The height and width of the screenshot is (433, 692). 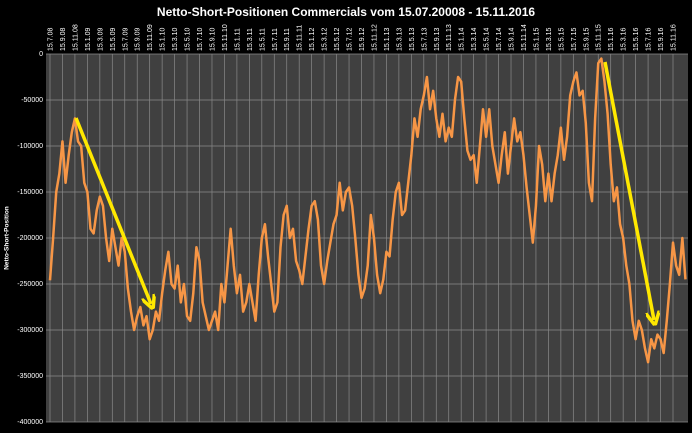 What do you see at coordinates (150, 37) in the screenshot?
I see `x-tick-label: 15.11.09` at bounding box center [150, 37].